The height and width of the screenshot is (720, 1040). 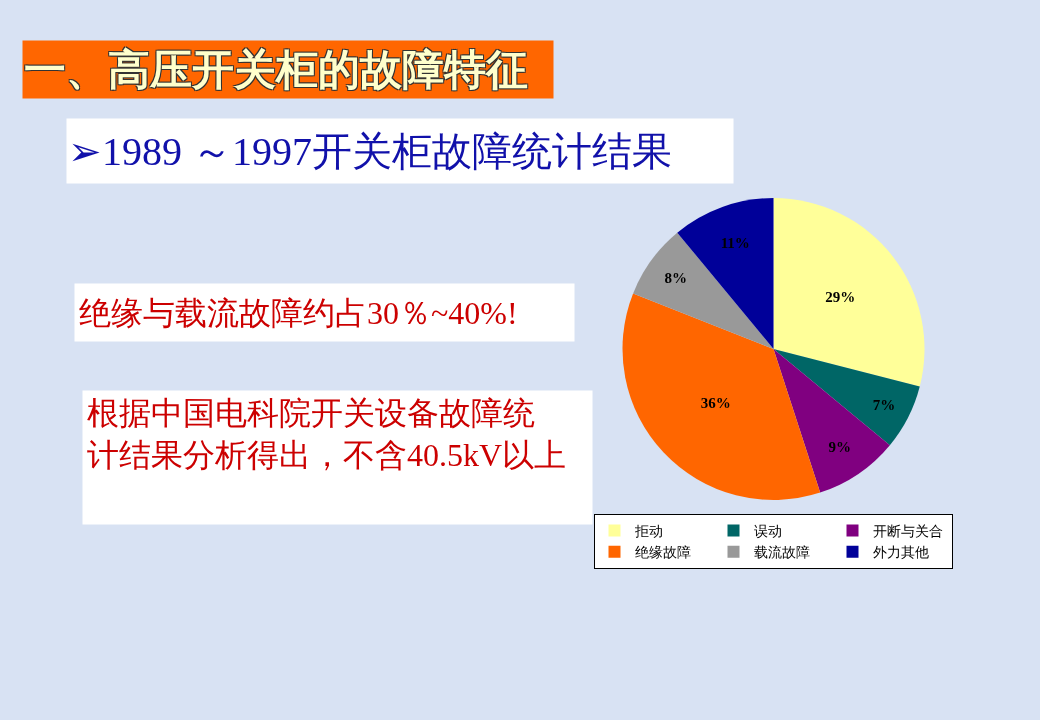 I want to click on data-label: 9%, so click(x=840, y=446).